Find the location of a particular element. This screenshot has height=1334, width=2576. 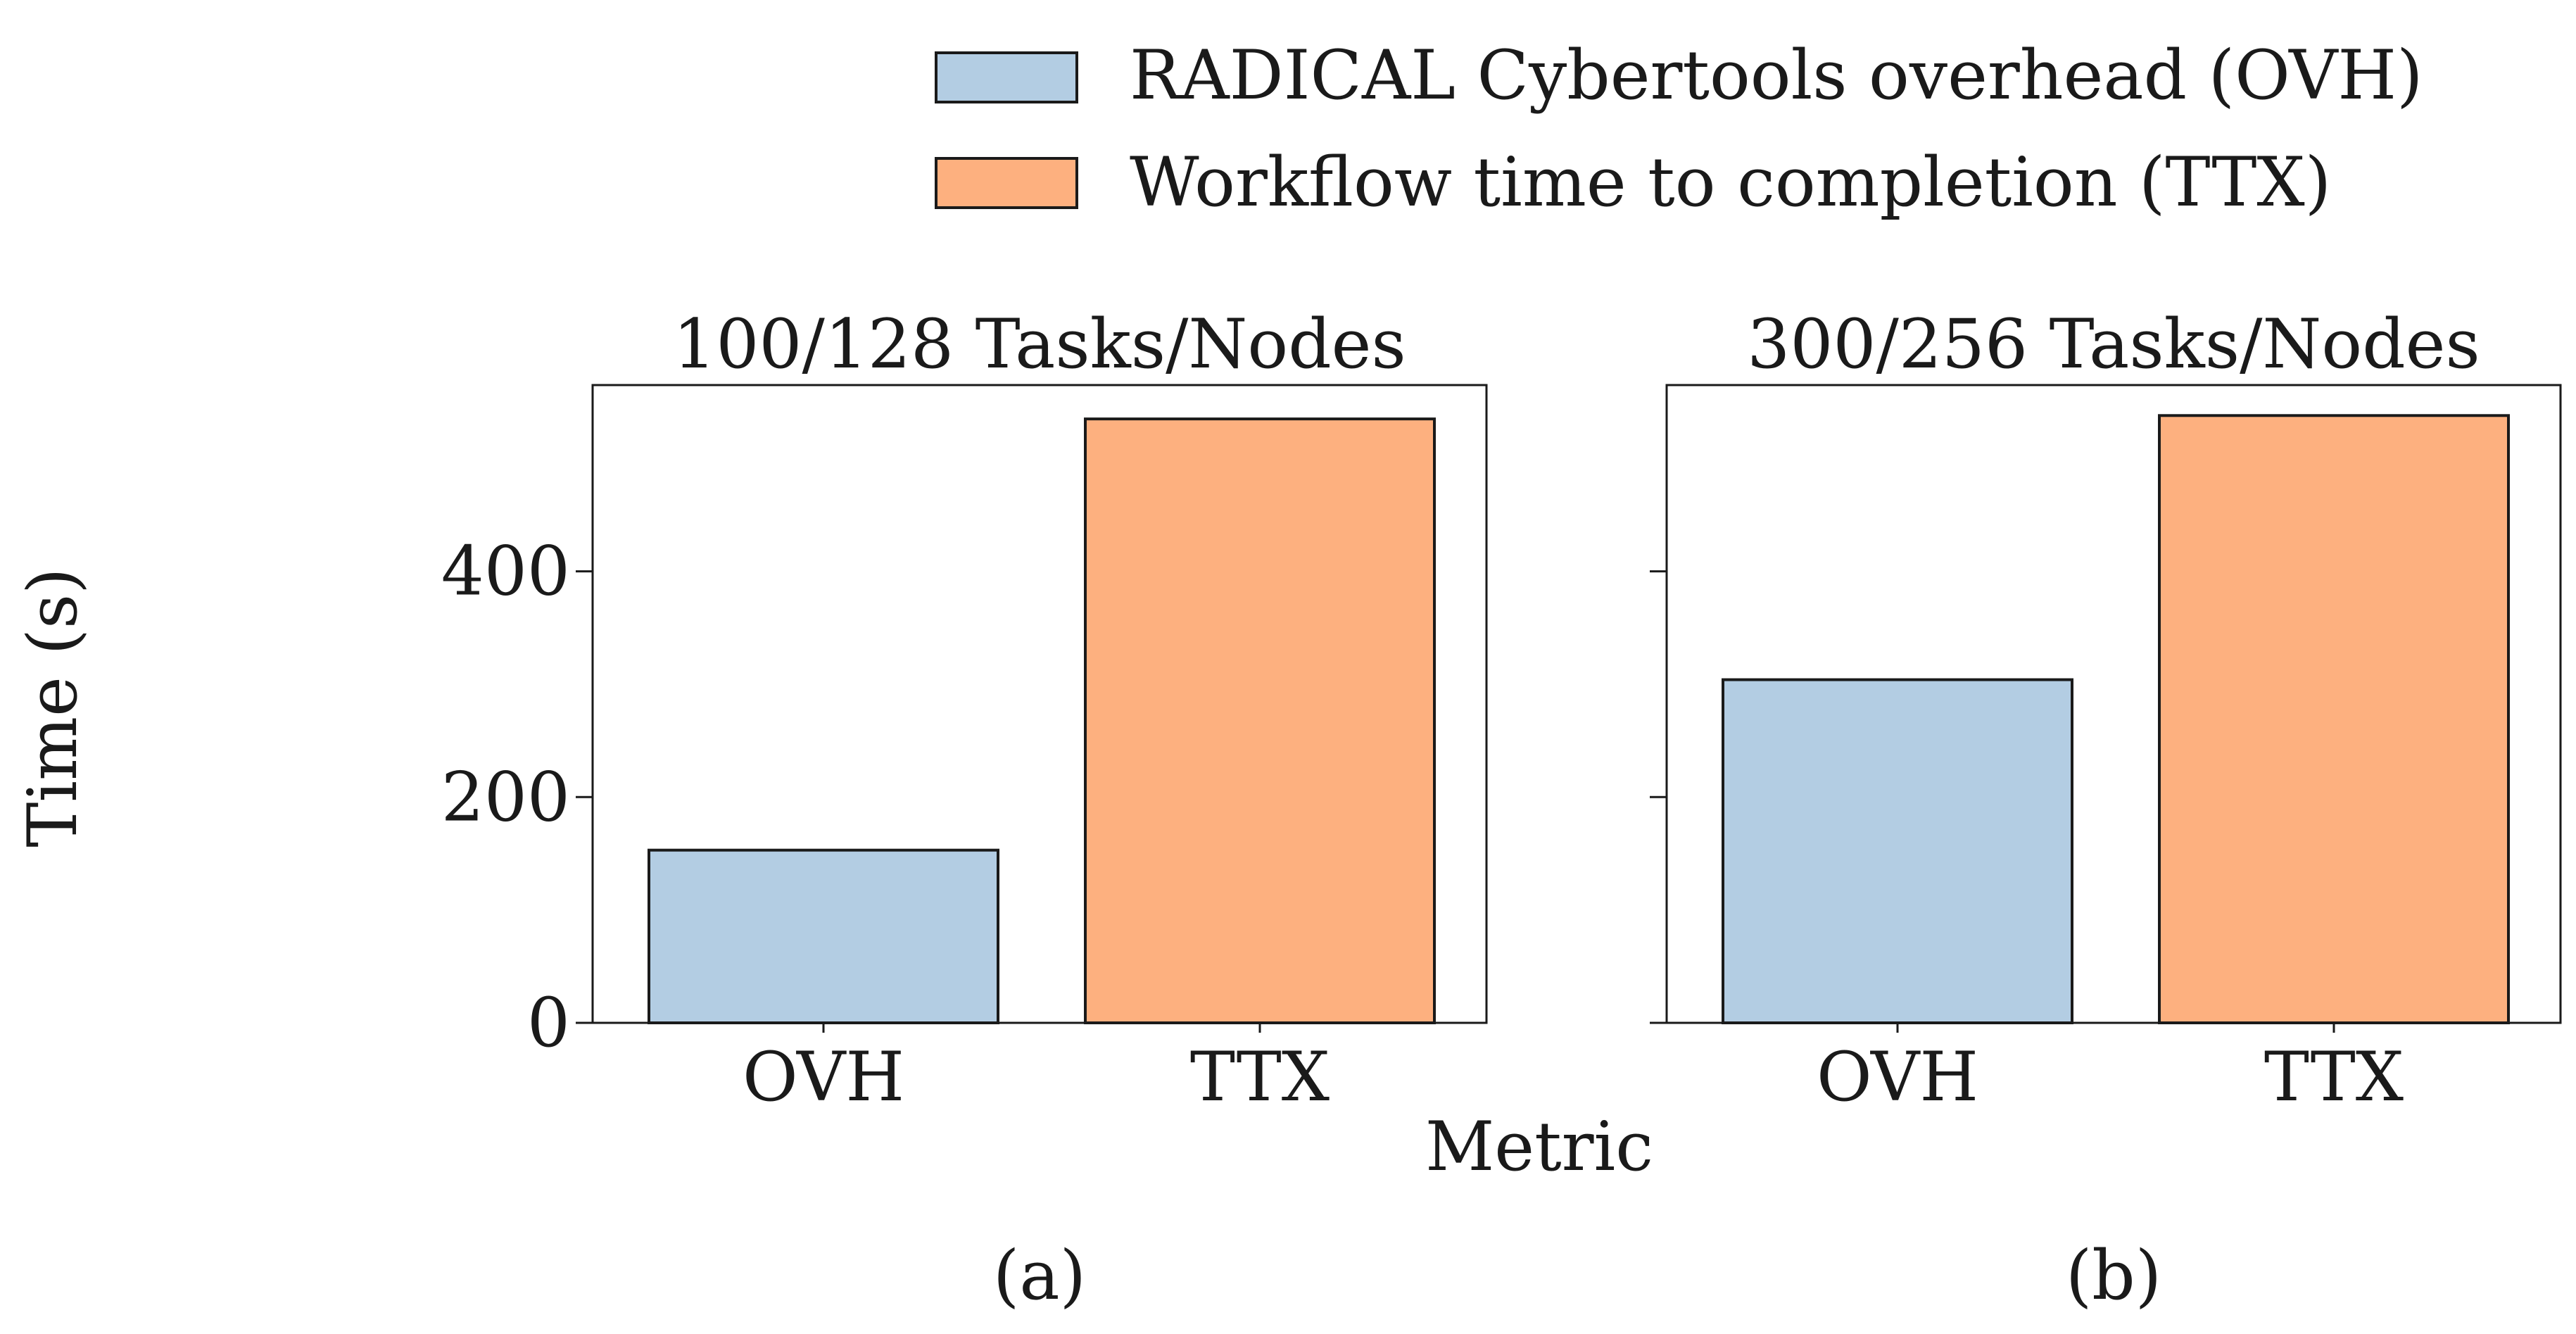

y-tick-label: 400 is located at coordinates (505, 571).